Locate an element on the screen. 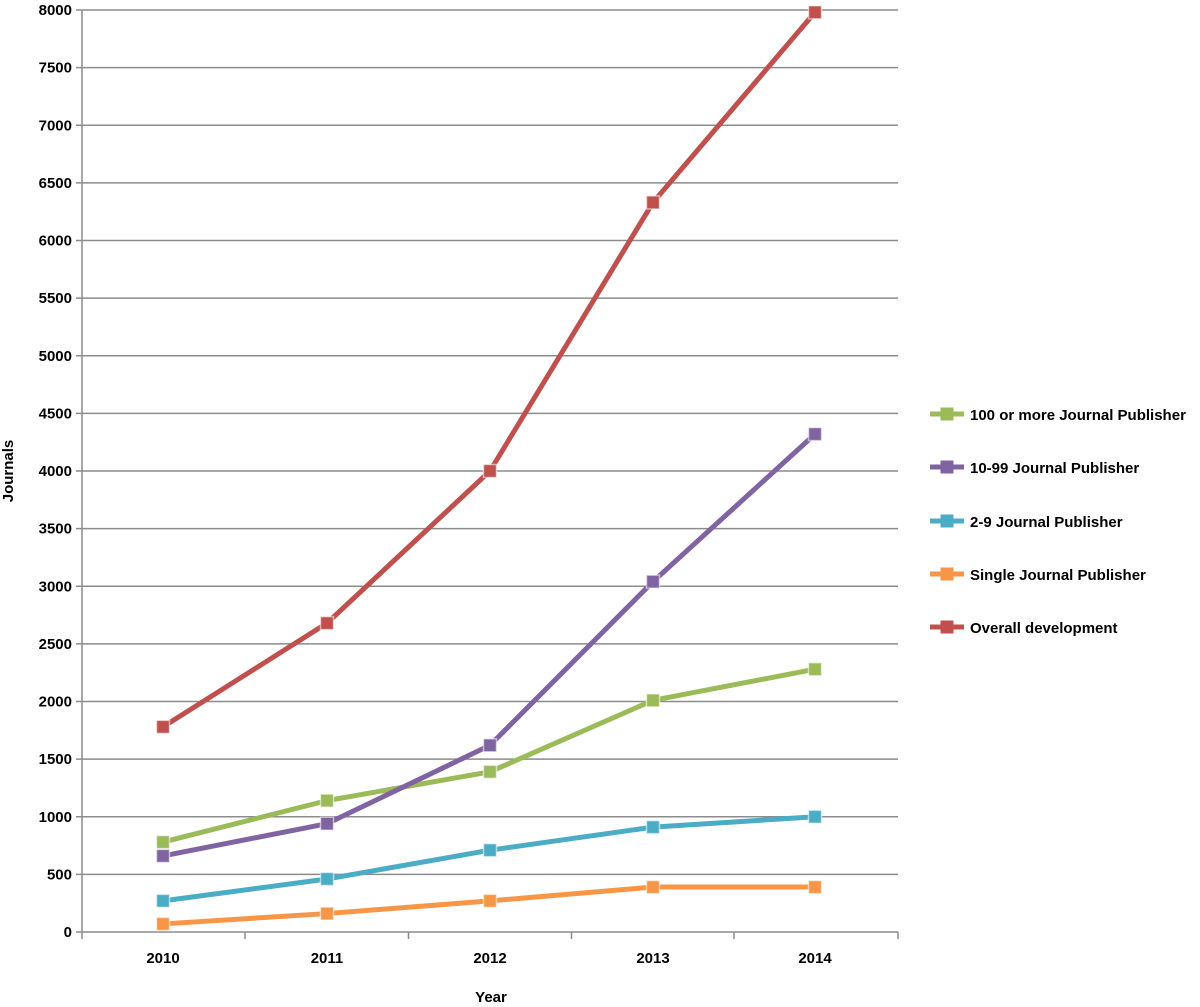  x-tick-label: 2011 is located at coordinates (327, 958).